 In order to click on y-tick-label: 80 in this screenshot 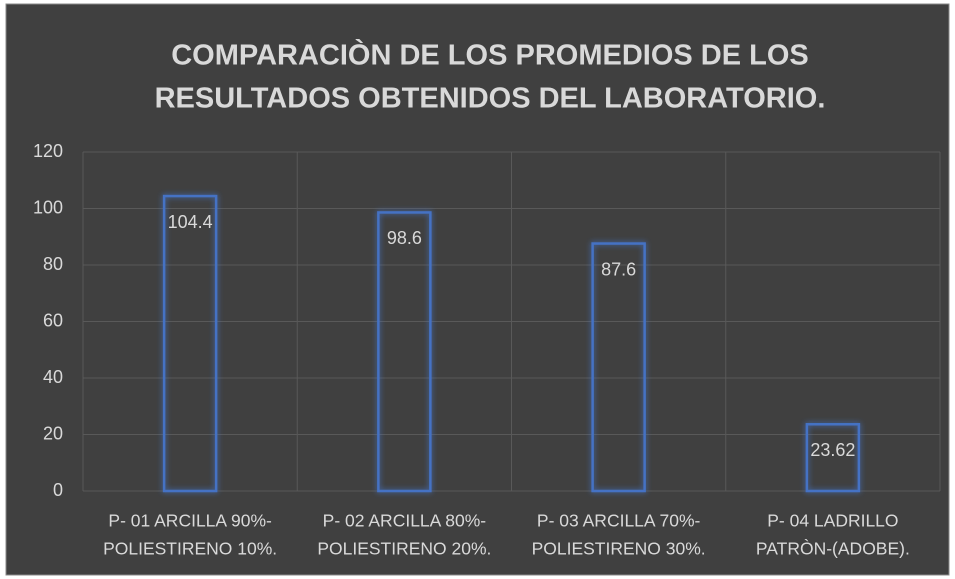, I will do `click(53, 264)`.